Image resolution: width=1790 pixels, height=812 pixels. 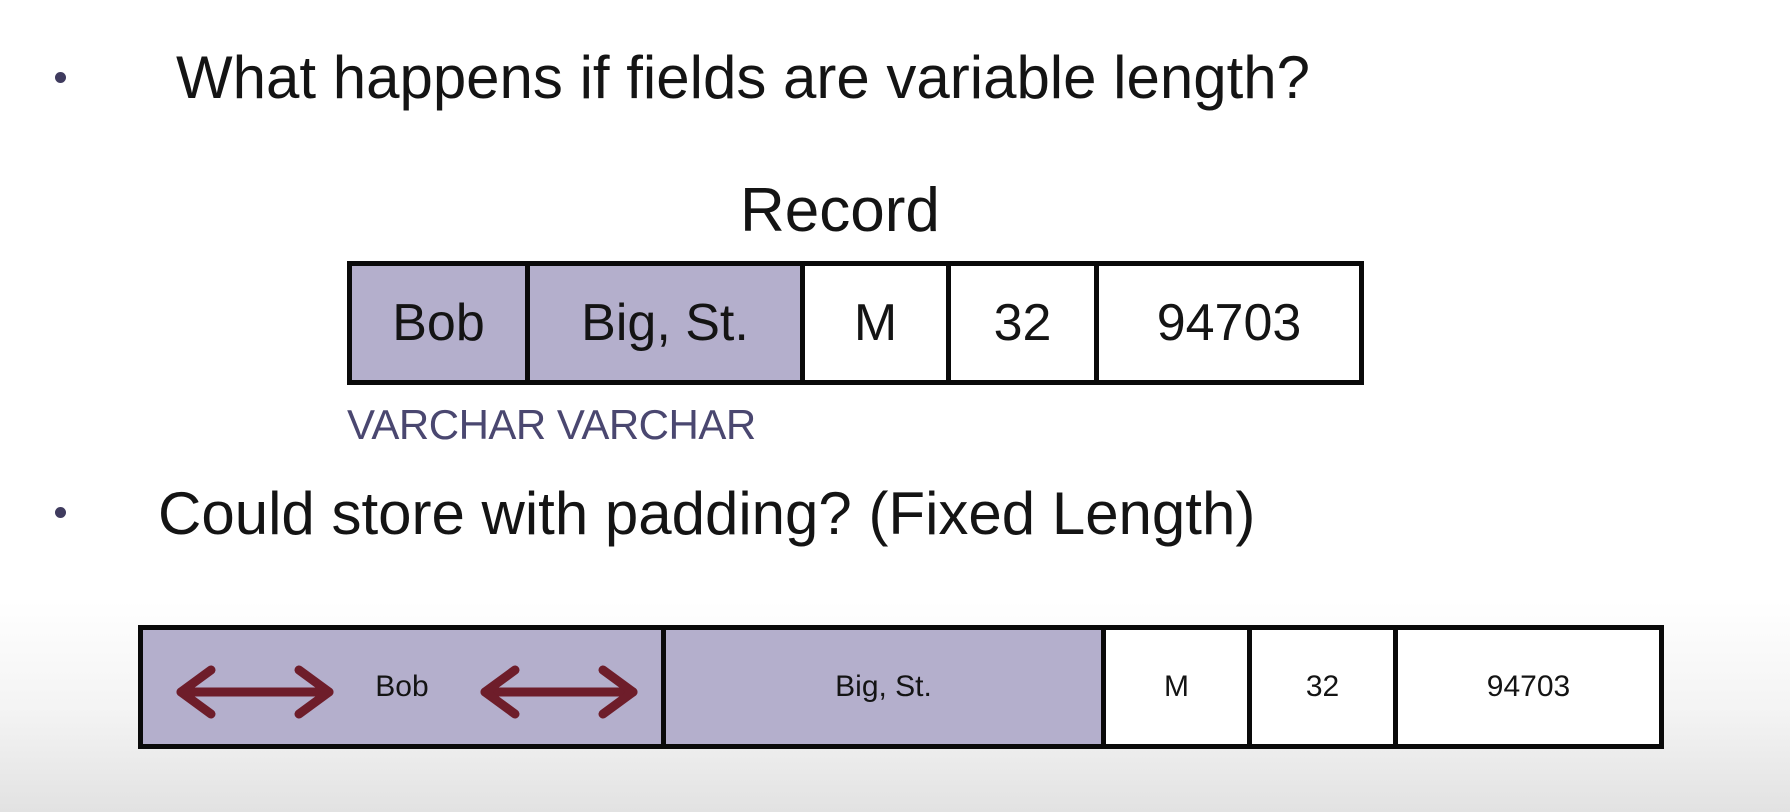 I want to click on bullet-text-padding: Could store with padding? (Fixed Length), so click(x=707, y=513).